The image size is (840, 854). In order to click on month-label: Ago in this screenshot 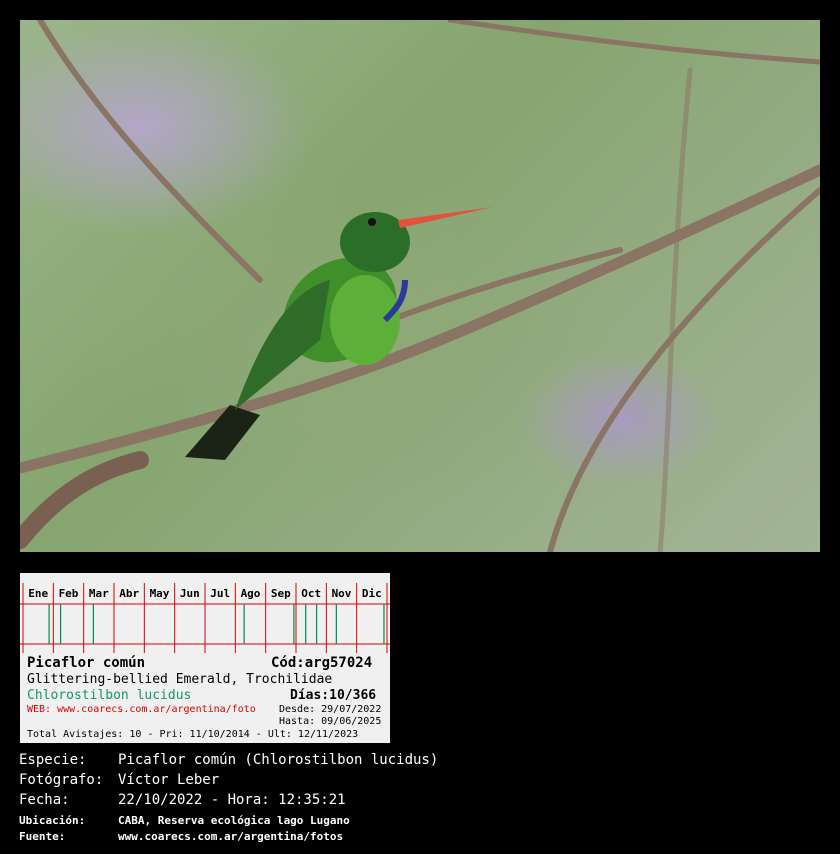, I will do `click(251, 593)`.